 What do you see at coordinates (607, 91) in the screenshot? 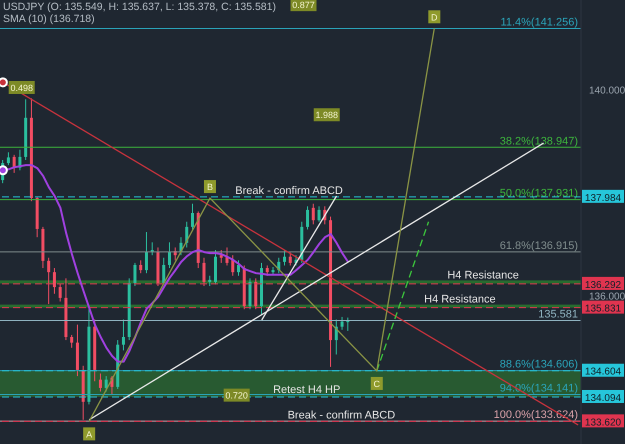
I see `y-tick-label: 140.000` at bounding box center [607, 91].